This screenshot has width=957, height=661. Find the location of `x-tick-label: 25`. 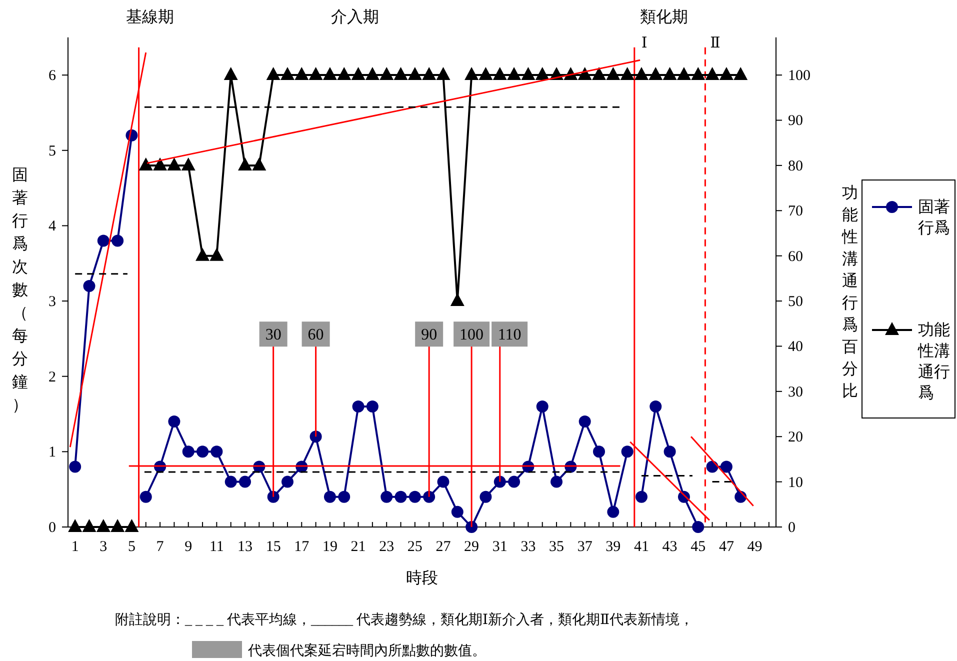

x-tick-label: 25 is located at coordinates (414, 547).